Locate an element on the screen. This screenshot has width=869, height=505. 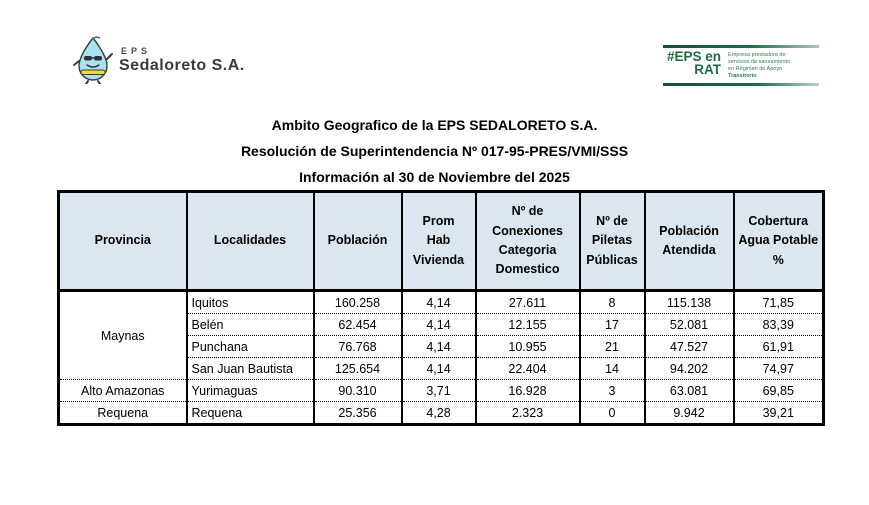
water-drop-mascot-icon is located at coordinates (93, 60).